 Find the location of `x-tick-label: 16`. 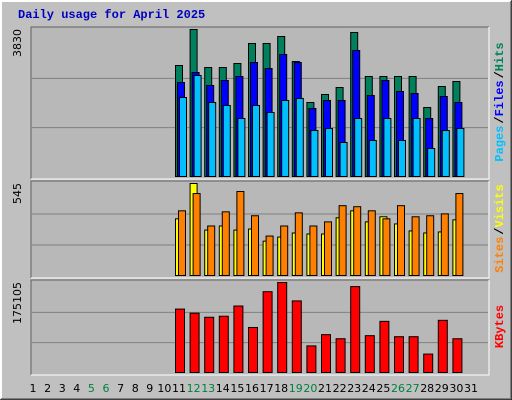

x-tick-label: 16 is located at coordinates (252, 388).